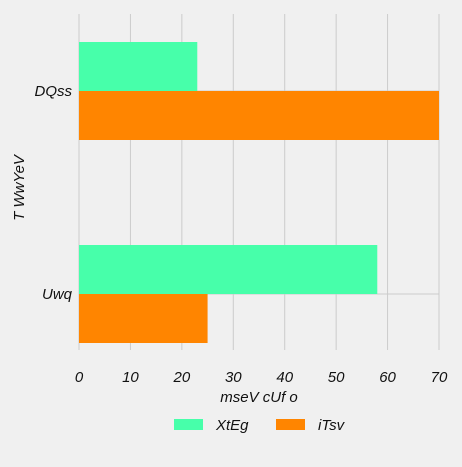  I want to click on bar-XtEg-Uwq, so click(228, 269).